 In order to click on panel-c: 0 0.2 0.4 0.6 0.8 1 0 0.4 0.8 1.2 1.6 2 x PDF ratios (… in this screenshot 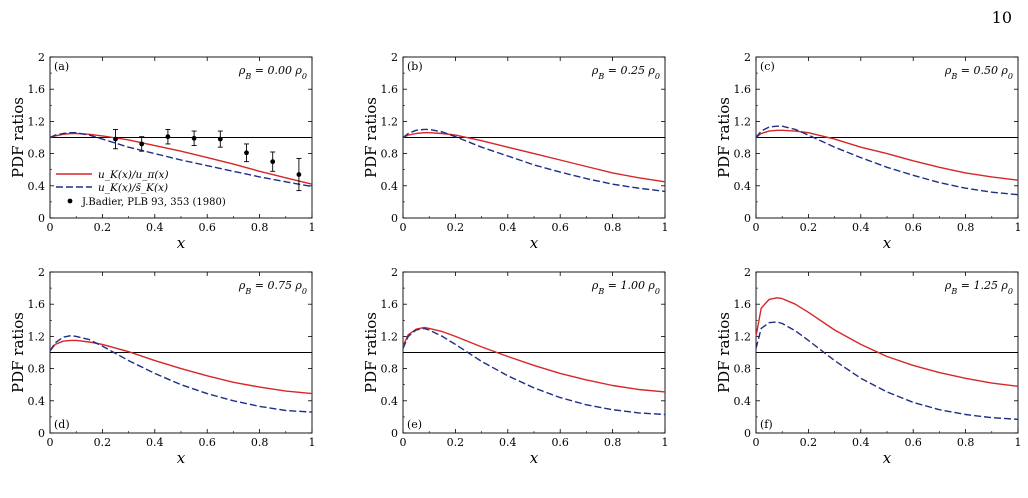, I will do `click(868, 151)`.